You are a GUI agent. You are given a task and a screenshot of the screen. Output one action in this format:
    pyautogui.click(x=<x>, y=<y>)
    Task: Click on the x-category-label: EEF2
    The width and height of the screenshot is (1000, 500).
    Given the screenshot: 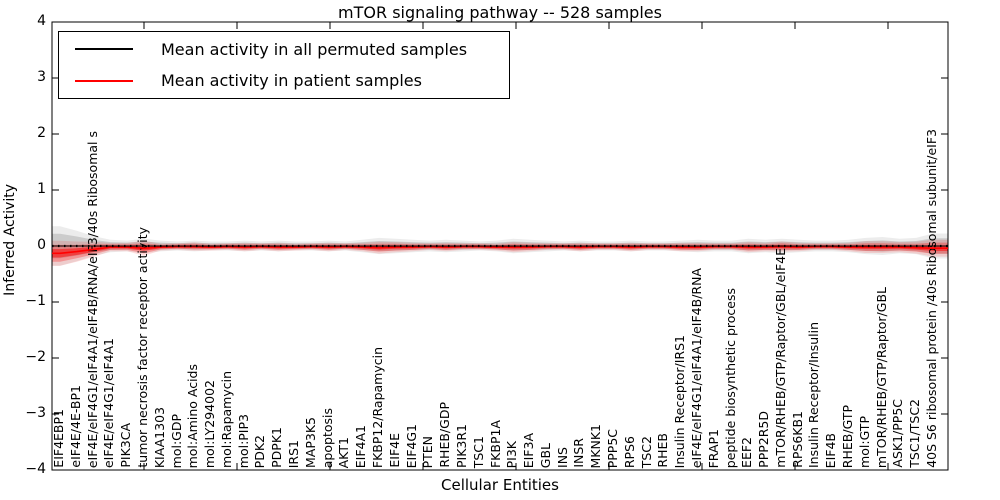 What is the action you would take?
    pyautogui.click(x=747, y=452)
    